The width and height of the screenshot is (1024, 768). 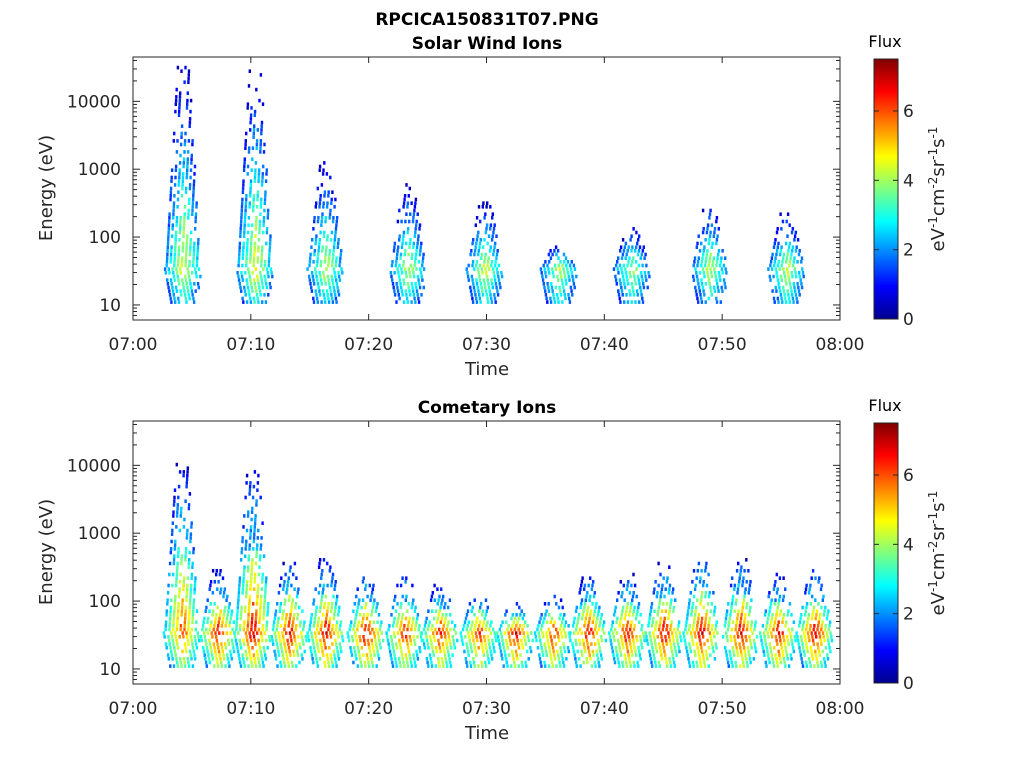 I want to click on colorbar-tick-label: 4, so click(x=908, y=545).